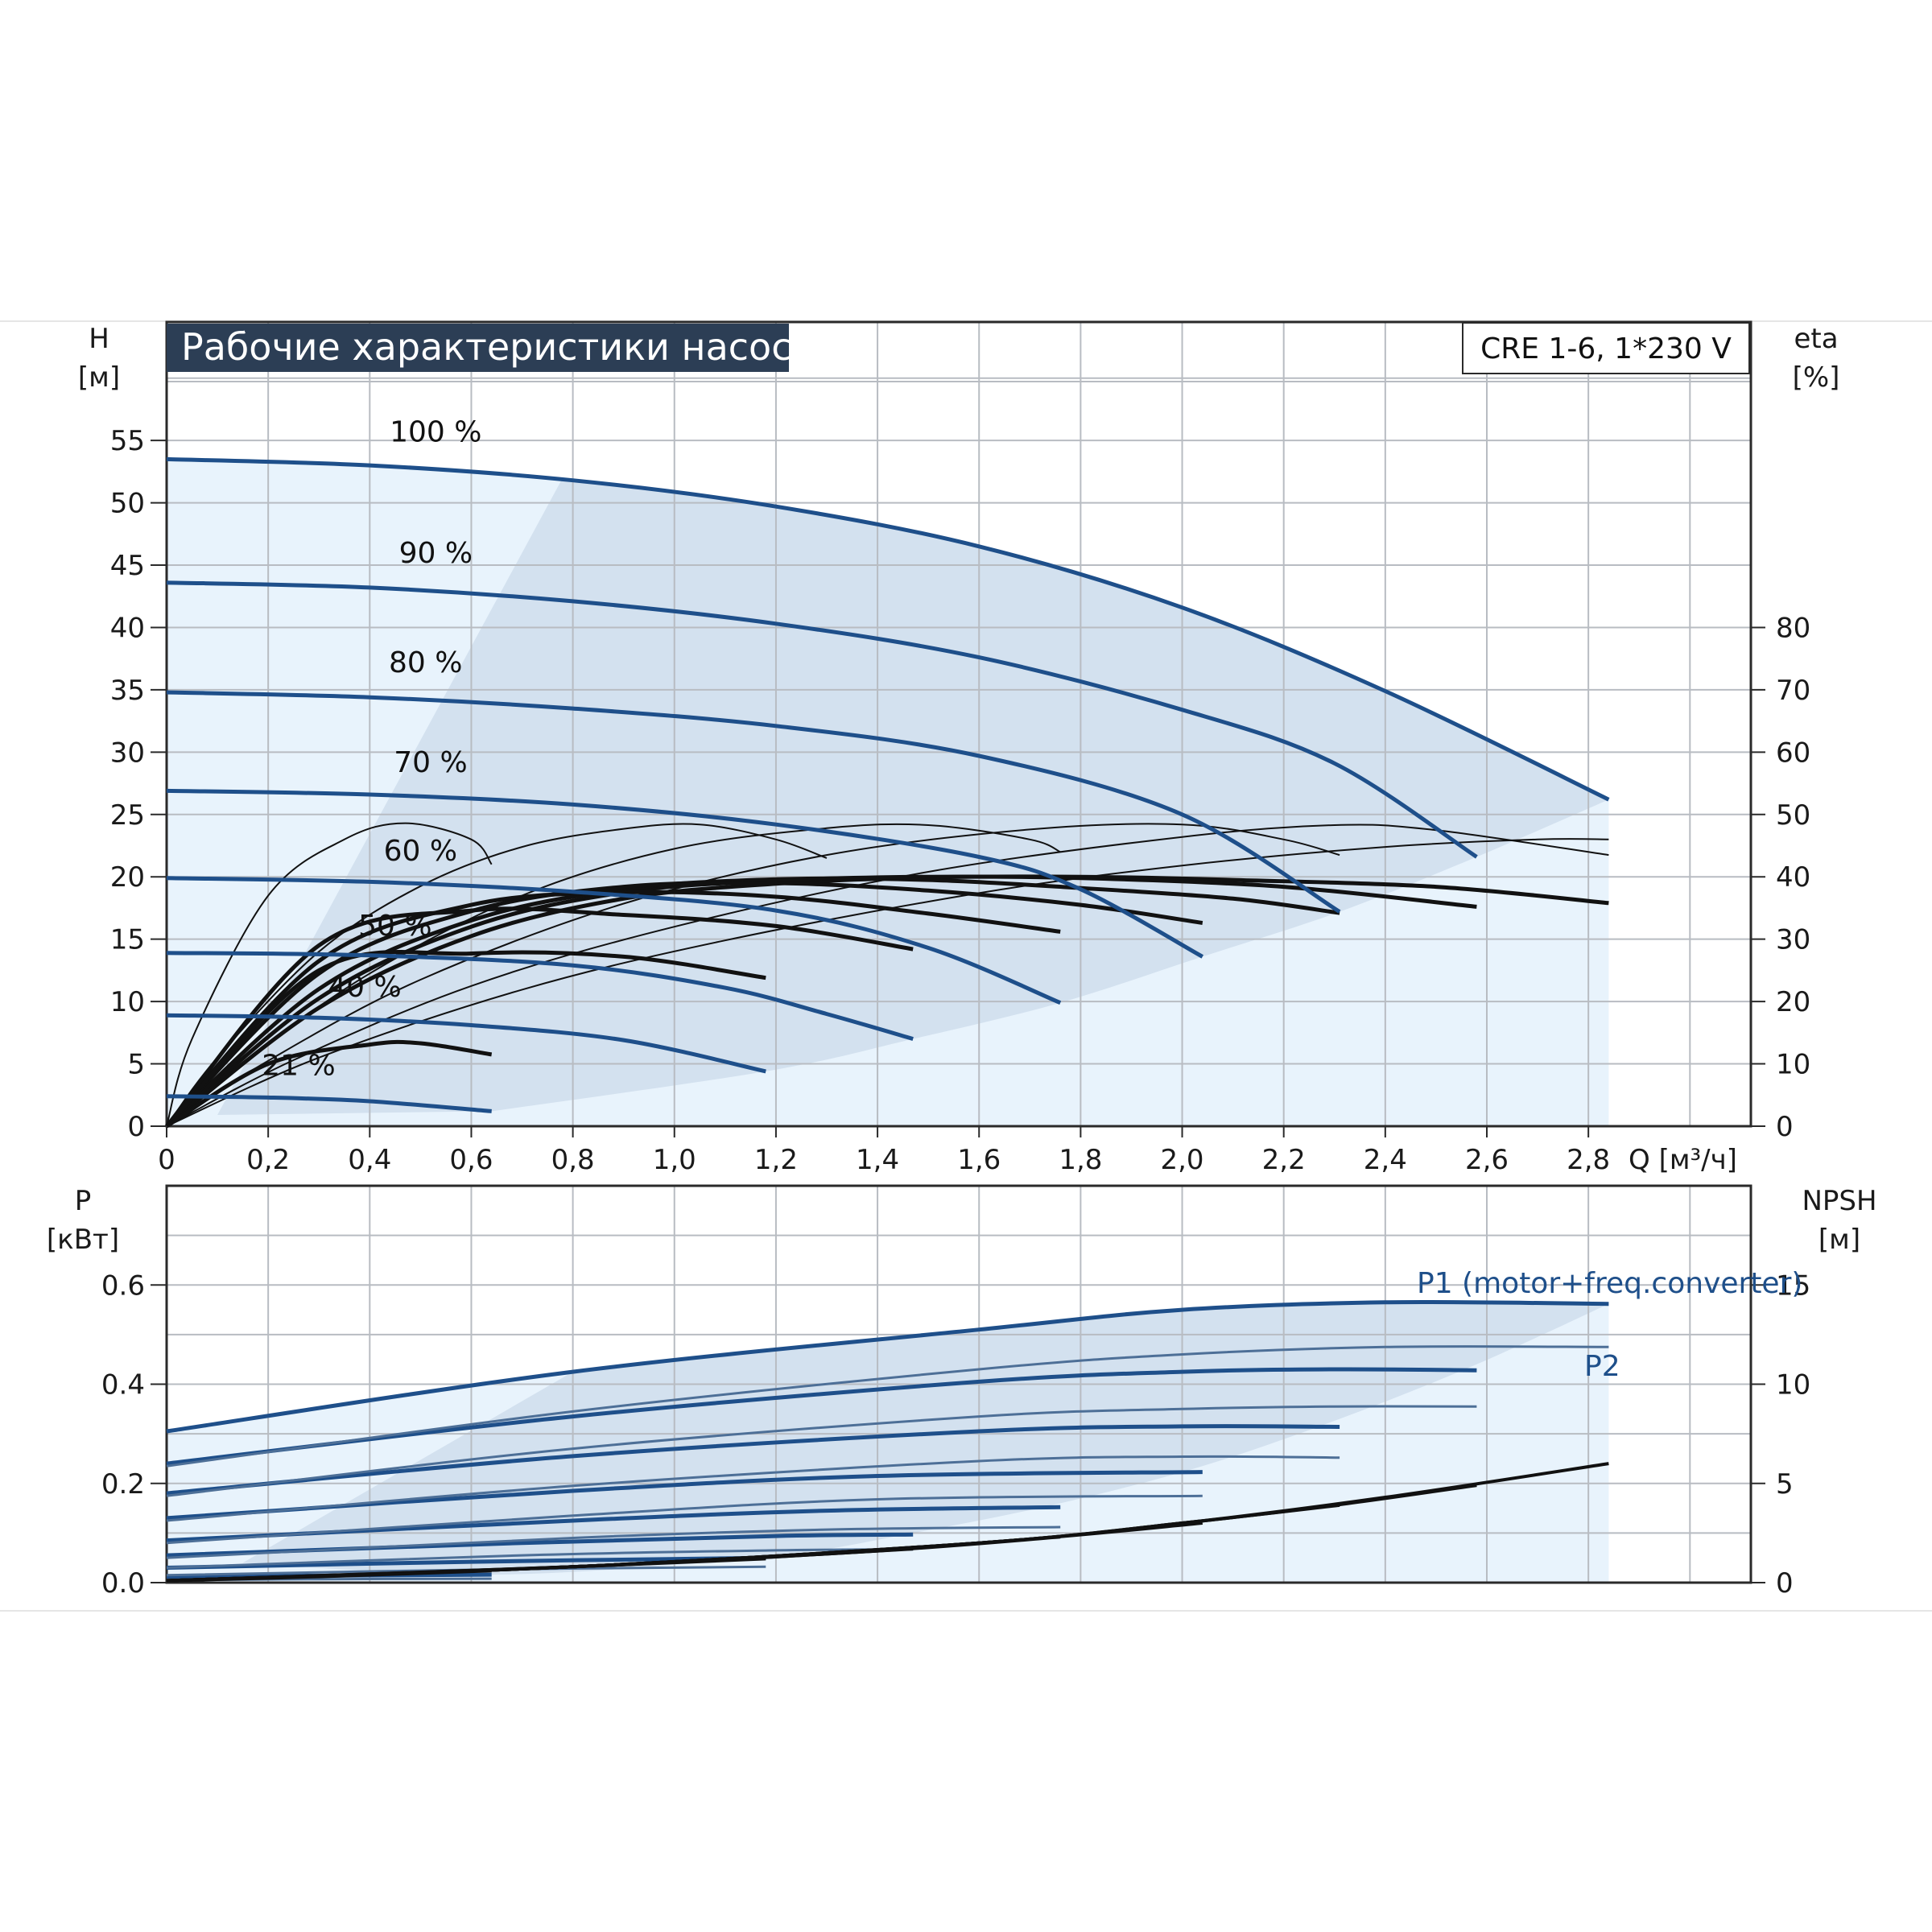 Image resolution: width=1932 pixels, height=1932 pixels. Describe the element at coordinates (436, 553) in the screenshot. I see `speed-label: 90 %` at that location.